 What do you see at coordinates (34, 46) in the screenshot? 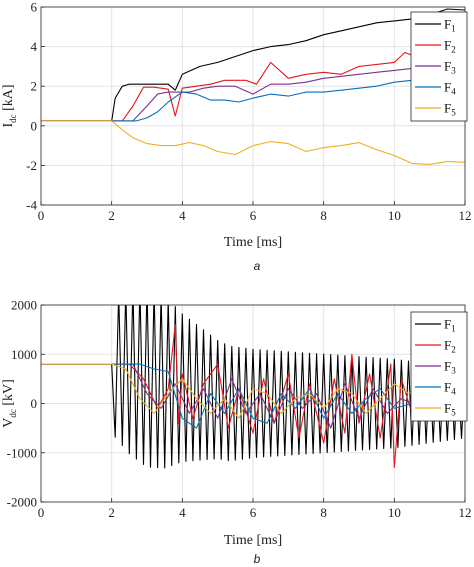
I see `y-tick-label: 4` at bounding box center [34, 46].